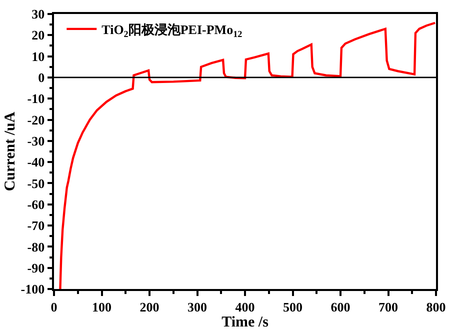 The width and height of the screenshot is (453, 332). What do you see at coordinates (36, 204) in the screenshot?
I see `y-tick-label: -60` at bounding box center [36, 204].